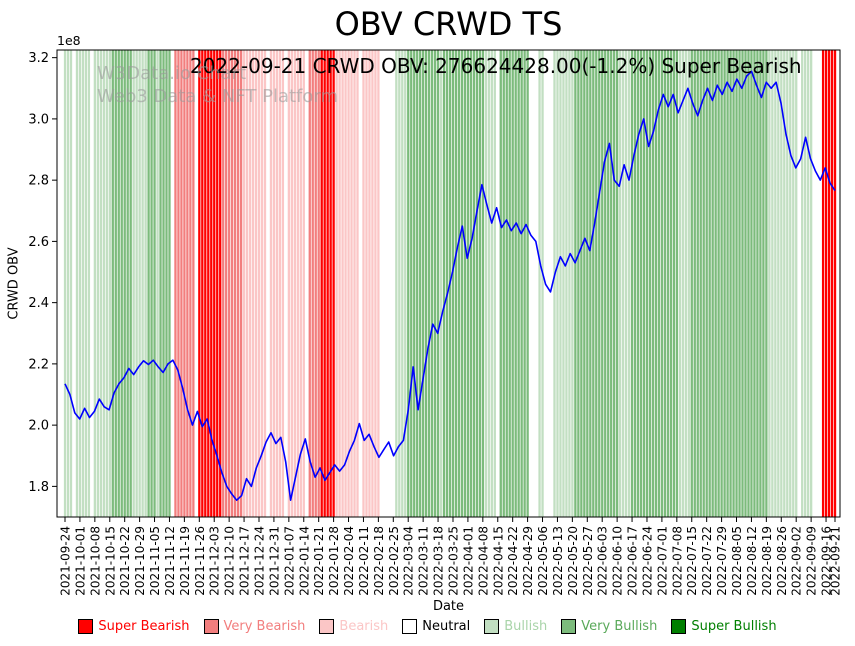 The width and height of the screenshot is (855, 646). I want to click on legend-item-neutral: Neutral, so click(436, 626).